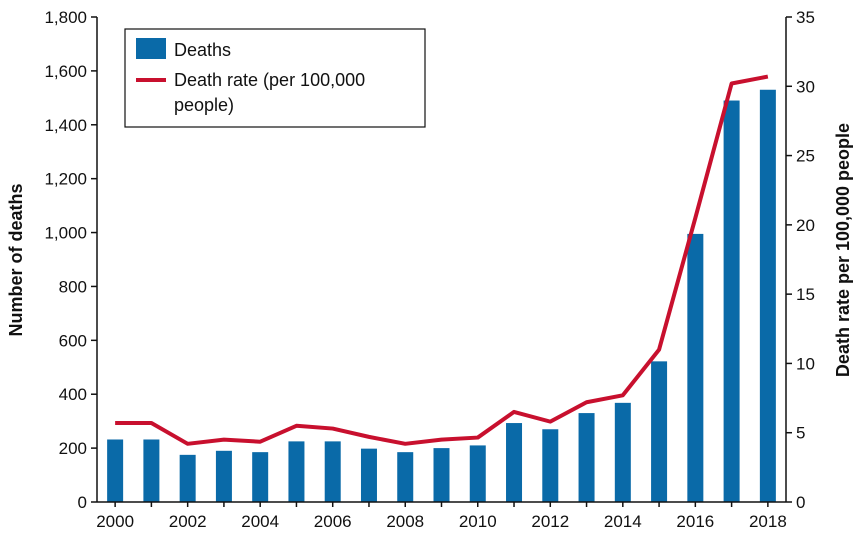 The width and height of the screenshot is (859, 534). Describe the element at coordinates (405, 521) in the screenshot. I see `x-tick-label: 2008` at that location.